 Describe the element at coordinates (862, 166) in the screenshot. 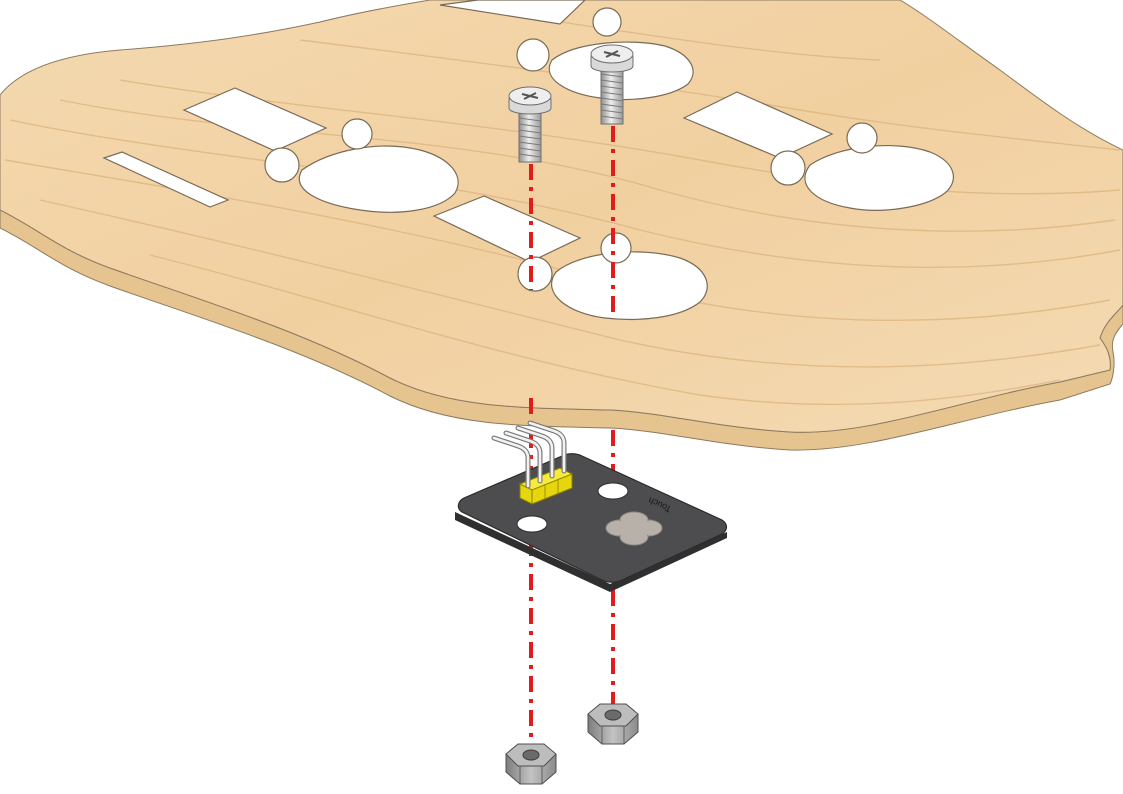

I see `mount-hole-right` at that location.